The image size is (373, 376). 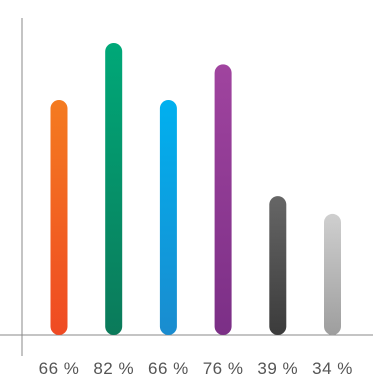 What do you see at coordinates (113, 367) in the screenshot?
I see `x-tick-label-2: 82 %` at bounding box center [113, 367].